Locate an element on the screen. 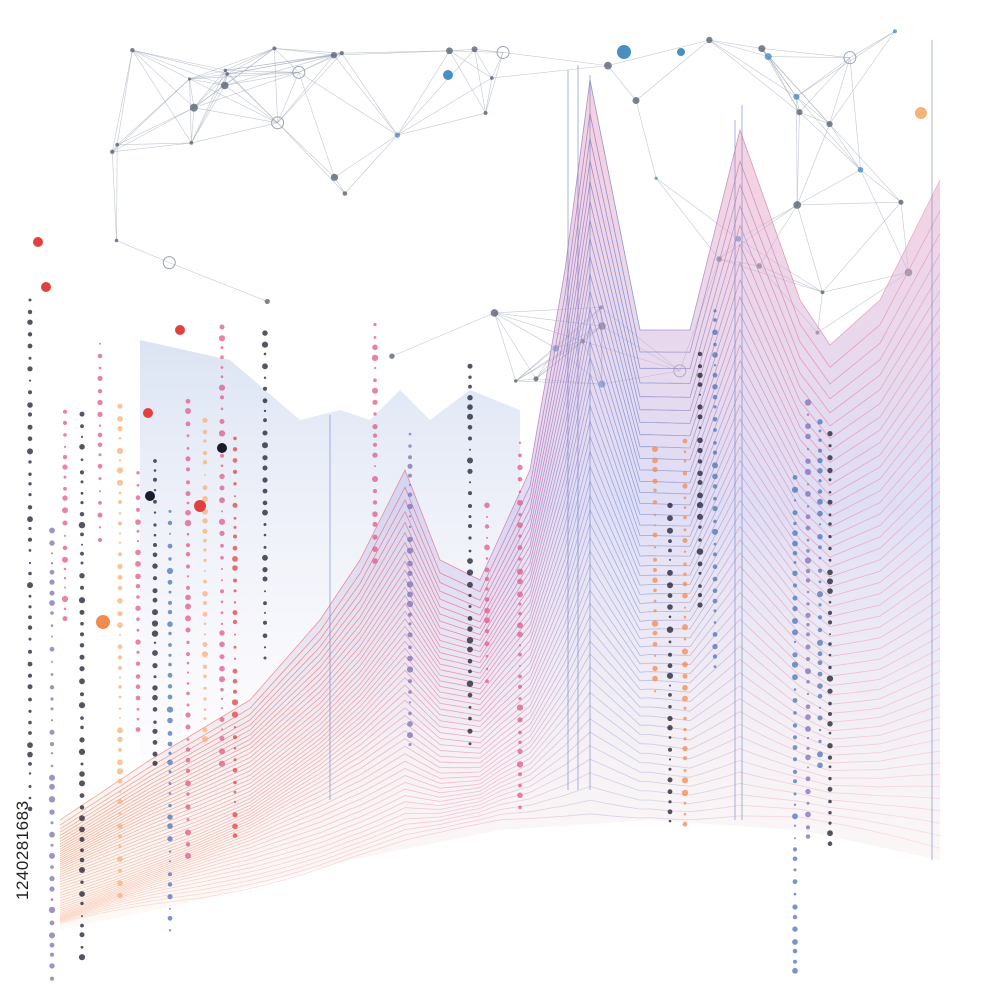 The image size is (1000, 1000). image-id: 1240281683 is located at coordinates (22, 850).